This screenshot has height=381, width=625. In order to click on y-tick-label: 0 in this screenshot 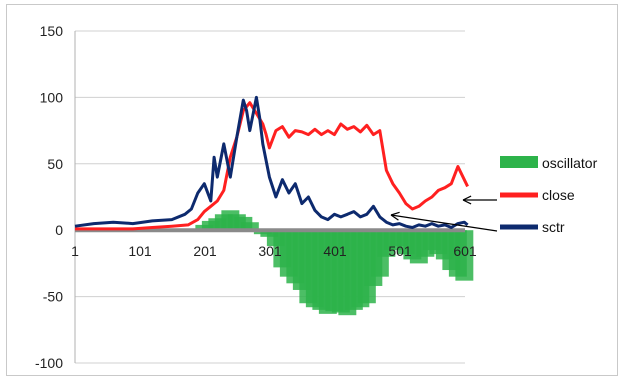, I will do `click(59, 230)`.